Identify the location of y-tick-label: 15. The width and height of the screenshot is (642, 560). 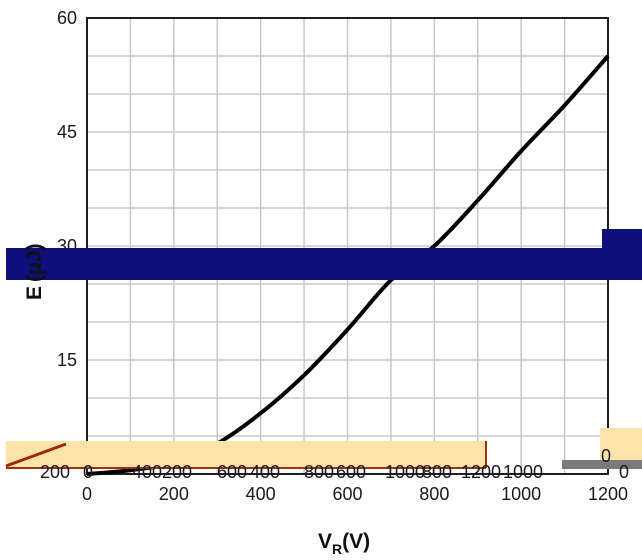
(67, 360).